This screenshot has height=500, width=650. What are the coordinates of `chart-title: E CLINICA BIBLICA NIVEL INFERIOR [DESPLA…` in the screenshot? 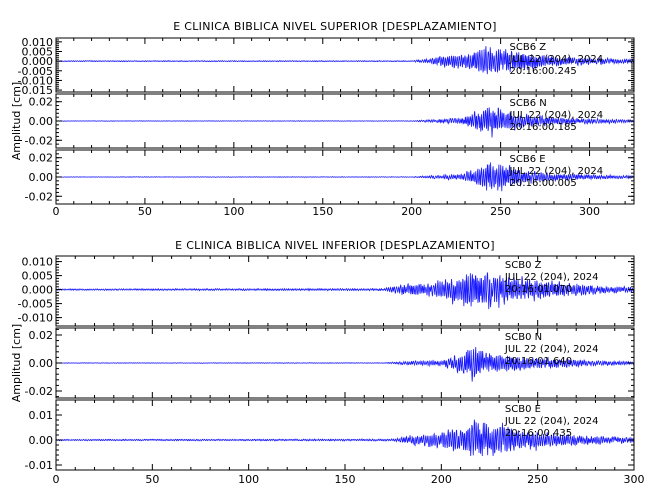 It's located at (335, 245).